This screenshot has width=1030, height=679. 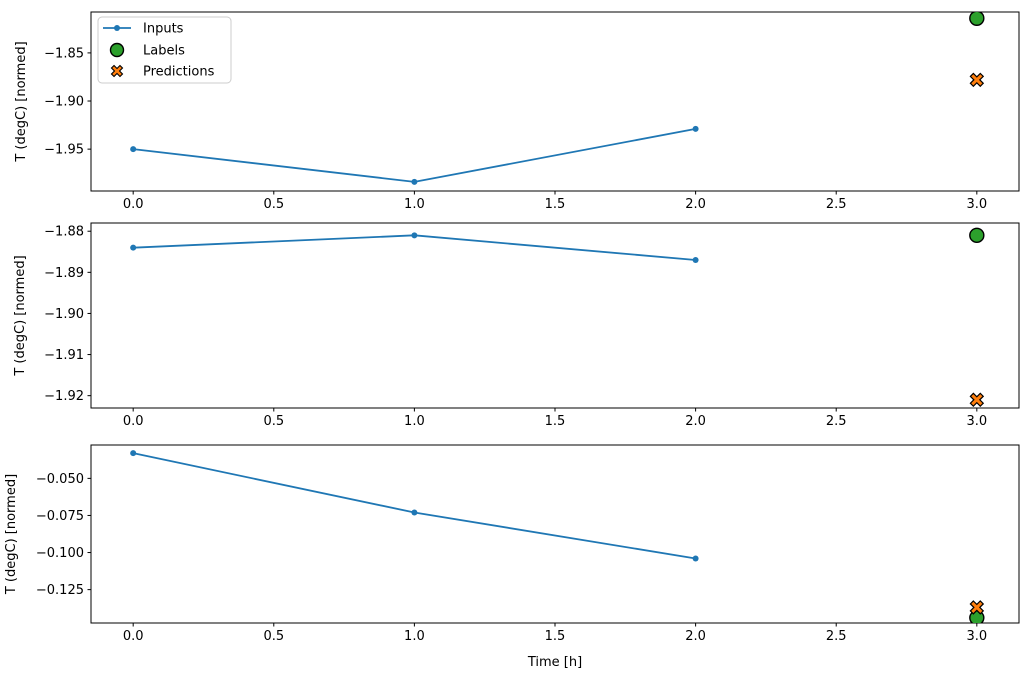 I want to click on legend-dot-sample, so click(x=117, y=28).